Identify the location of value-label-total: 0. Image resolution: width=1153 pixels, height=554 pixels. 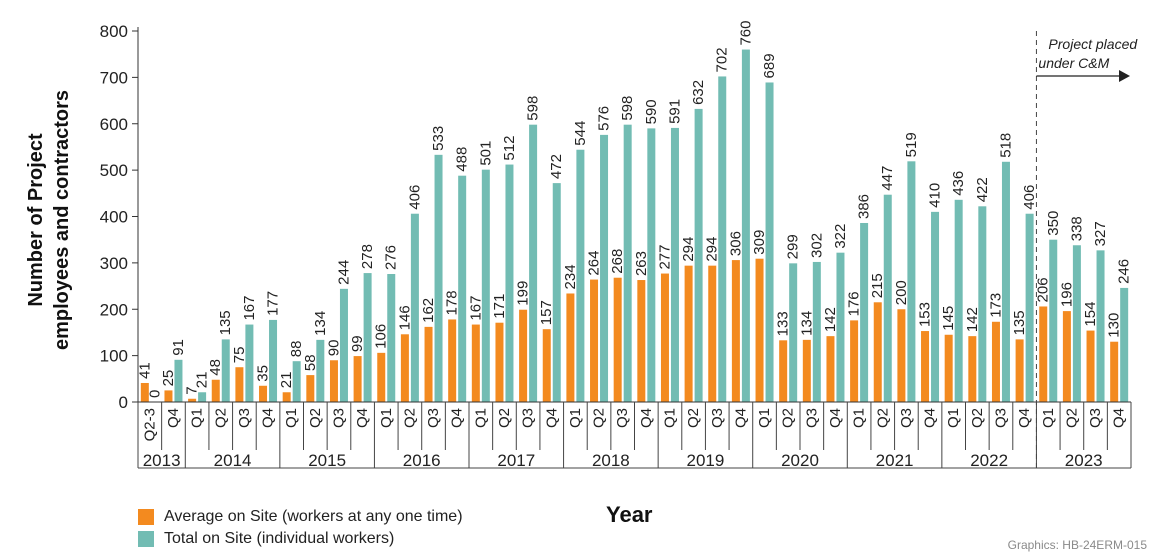
(154, 394).